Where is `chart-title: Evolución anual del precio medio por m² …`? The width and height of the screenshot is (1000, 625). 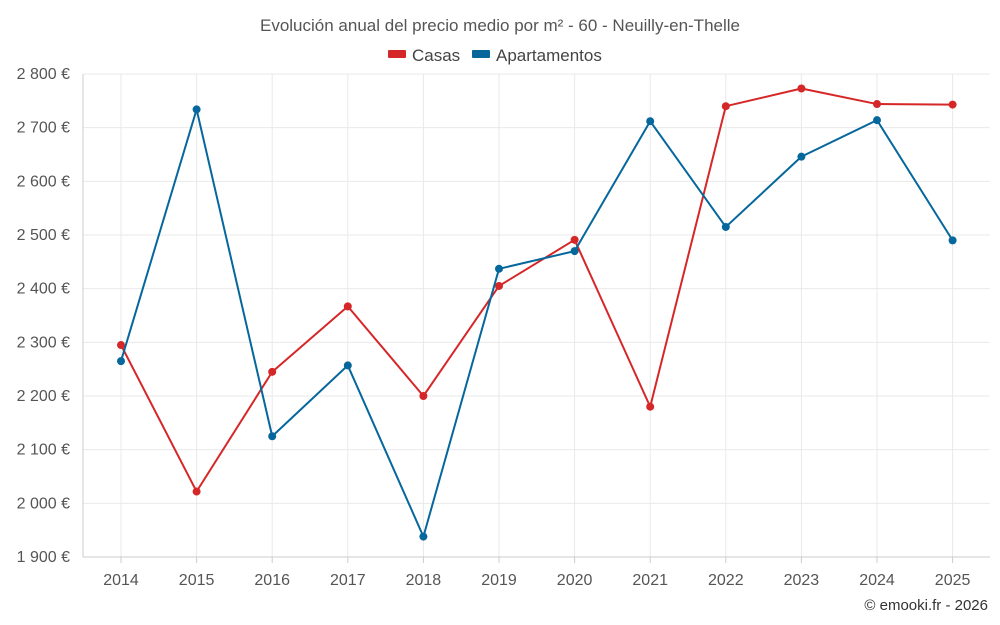
chart-title: Evolución anual del precio medio por m² … is located at coordinates (500, 25).